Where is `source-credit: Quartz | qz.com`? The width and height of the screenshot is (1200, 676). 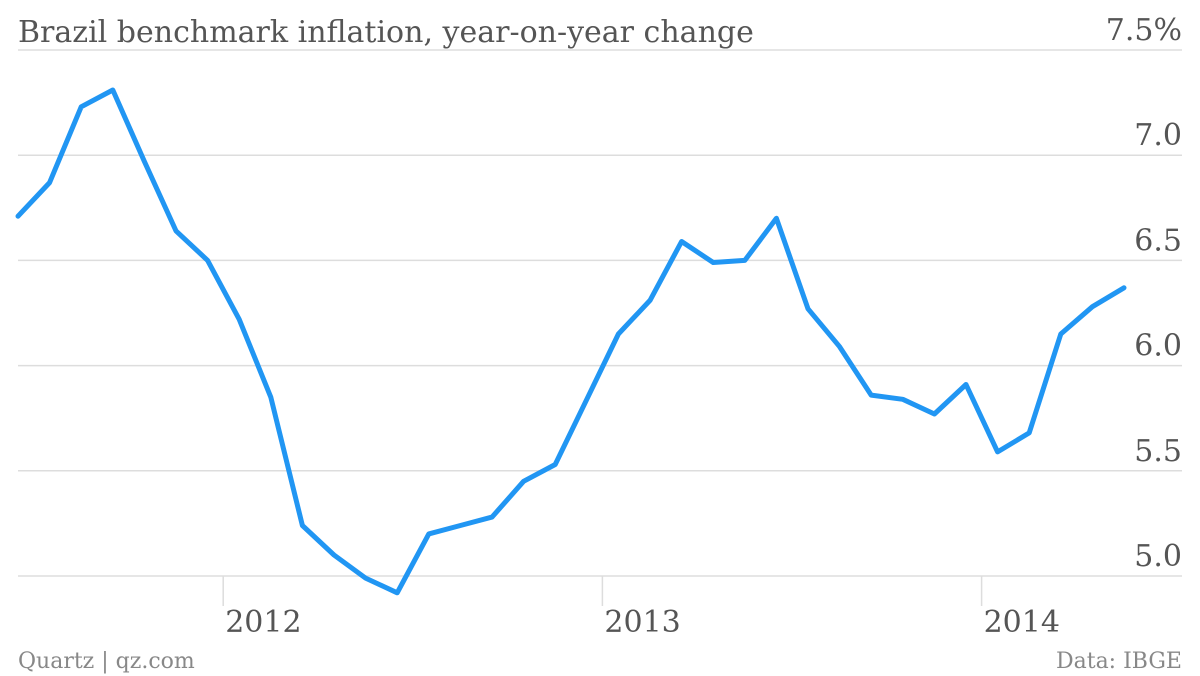
source-credit: Quartz | qz.com is located at coordinates (106, 661).